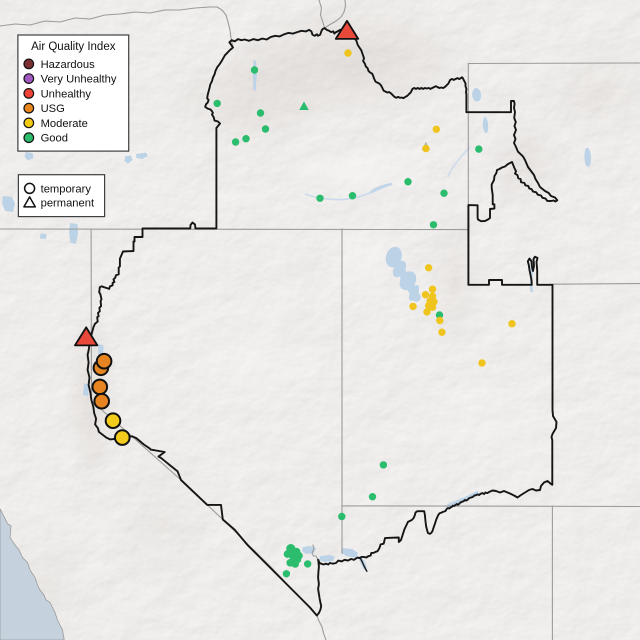 This screenshot has width=640, height=640. What do you see at coordinates (54, 139) in the screenshot?
I see `svg-text: Good` at bounding box center [54, 139].